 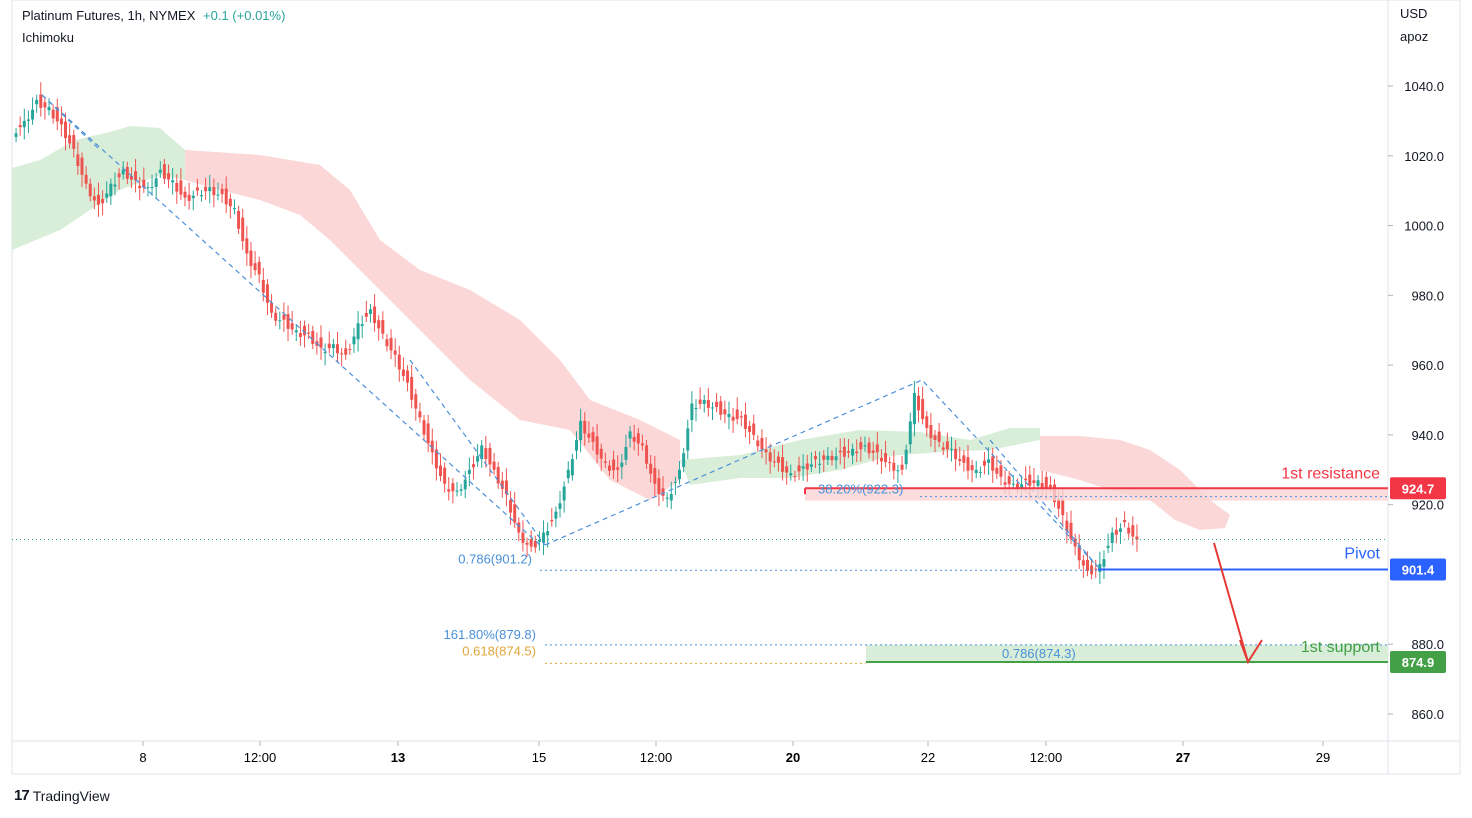 What do you see at coordinates (432, 325) in the screenshot?
I see `ichimoku-cloud-bearish` at bounding box center [432, 325].